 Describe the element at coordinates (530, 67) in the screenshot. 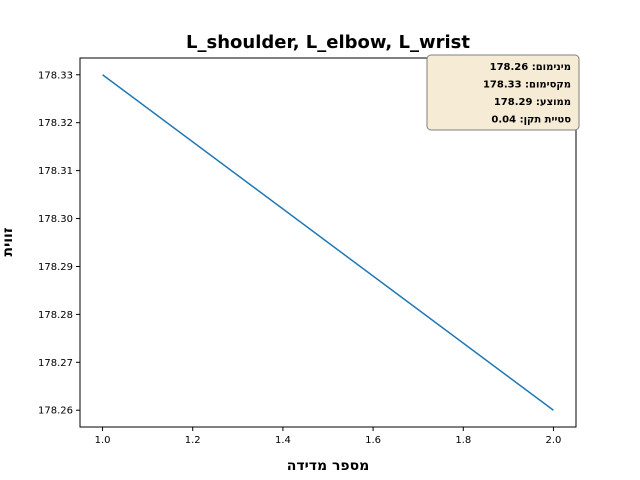

I see `stats-line: מינימום: 178.26` at that location.